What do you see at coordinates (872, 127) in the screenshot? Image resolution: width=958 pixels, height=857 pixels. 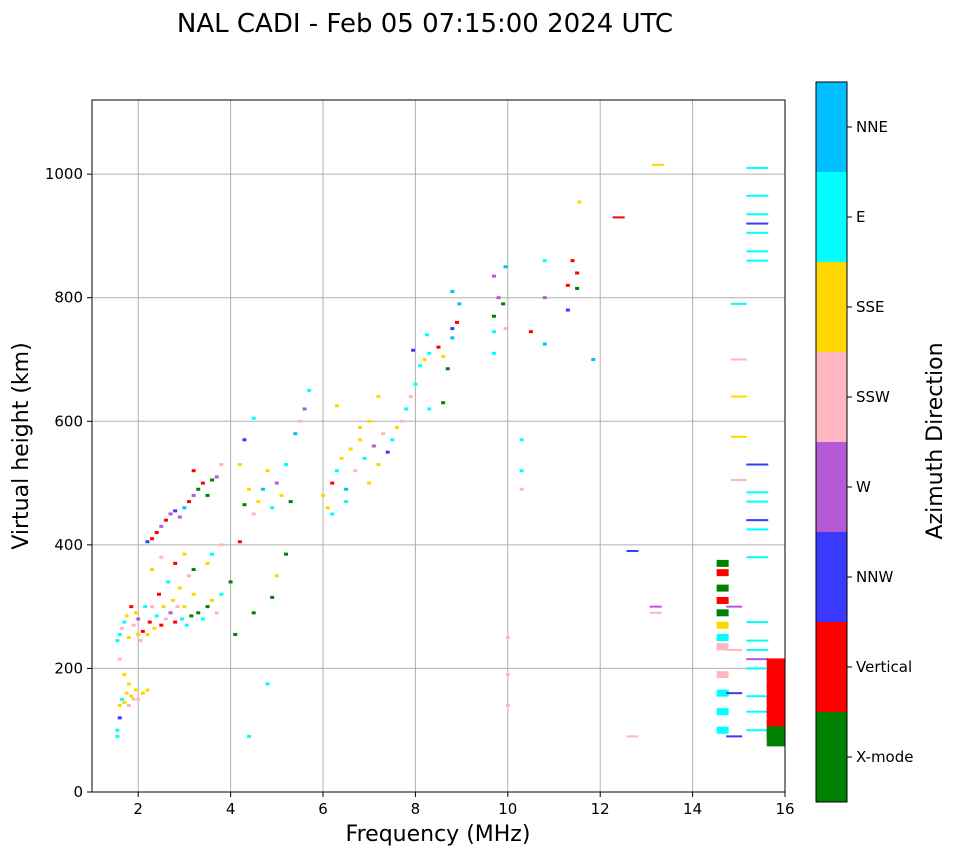 I see `colorbar-tick-label: NNE` at bounding box center [872, 127].